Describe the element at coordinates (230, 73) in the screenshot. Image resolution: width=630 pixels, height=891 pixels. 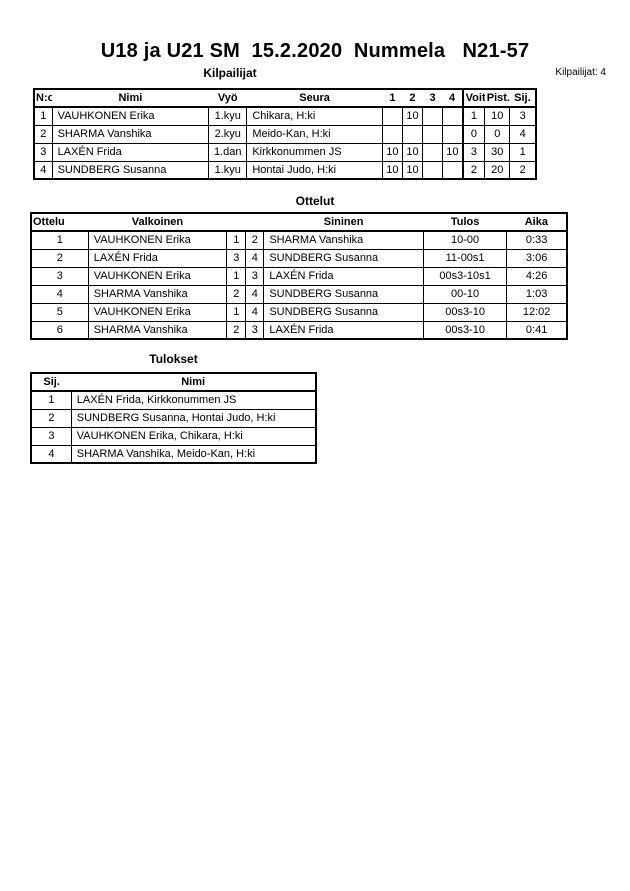
I see `competitors-heading: Kilpailijat` at that location.